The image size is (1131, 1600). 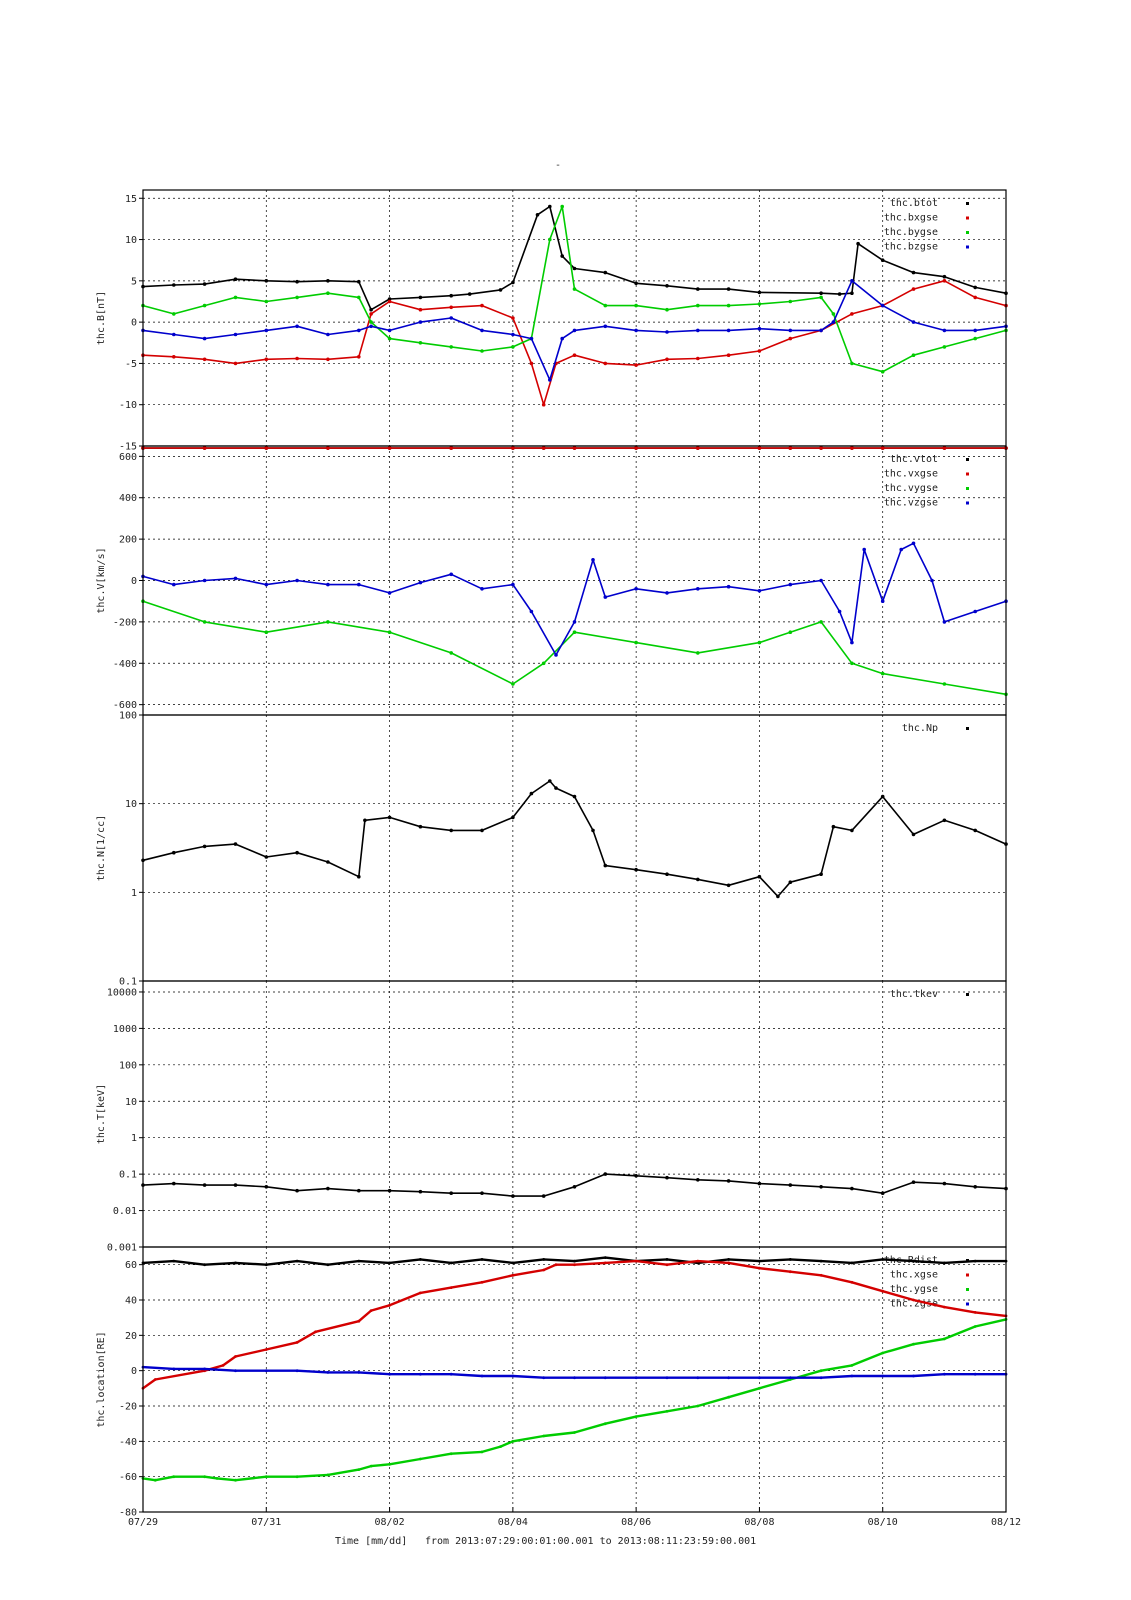 What do you see at coordinates (911, 503) in the screenshot?
I see `legend-label: thc.vzgse` at bounding box center [911, 503].